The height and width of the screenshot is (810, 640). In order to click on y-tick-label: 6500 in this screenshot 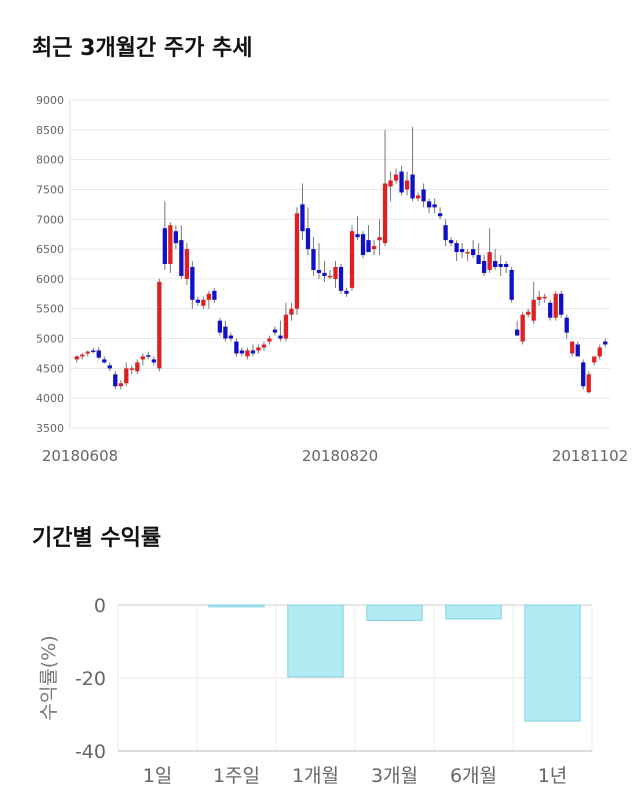, I will do `click(50, 249)`.